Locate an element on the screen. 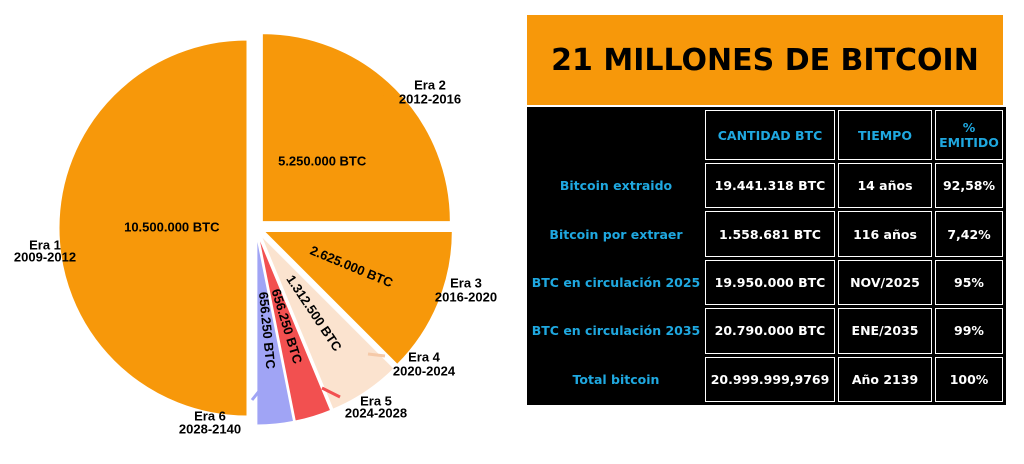 This screenshot has height=464, width=1024. column-header: % EMITIDO is located at coordinates (969, 135).